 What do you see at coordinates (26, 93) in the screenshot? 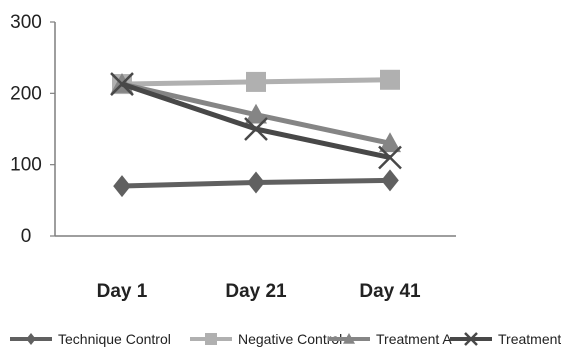
I see `y-tick-label: 200` at bounding box center [26, 93].